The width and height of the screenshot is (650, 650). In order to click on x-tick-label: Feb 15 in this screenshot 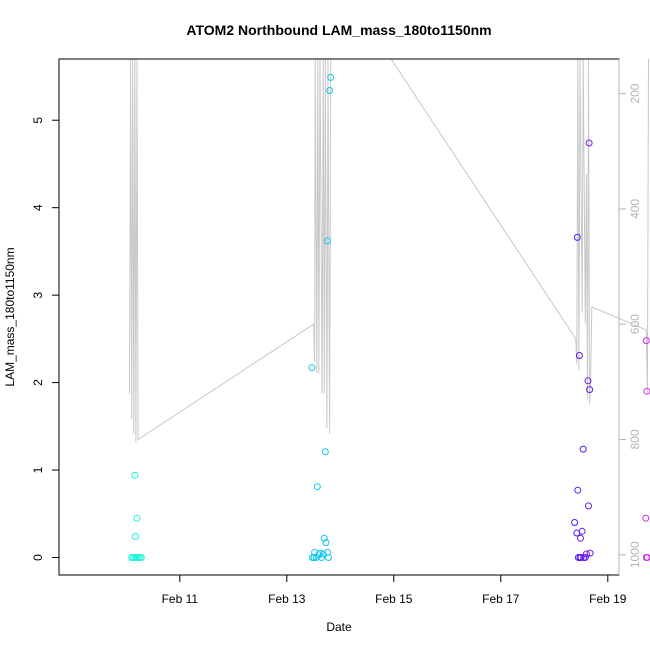, I will do `click(394, 599)`.